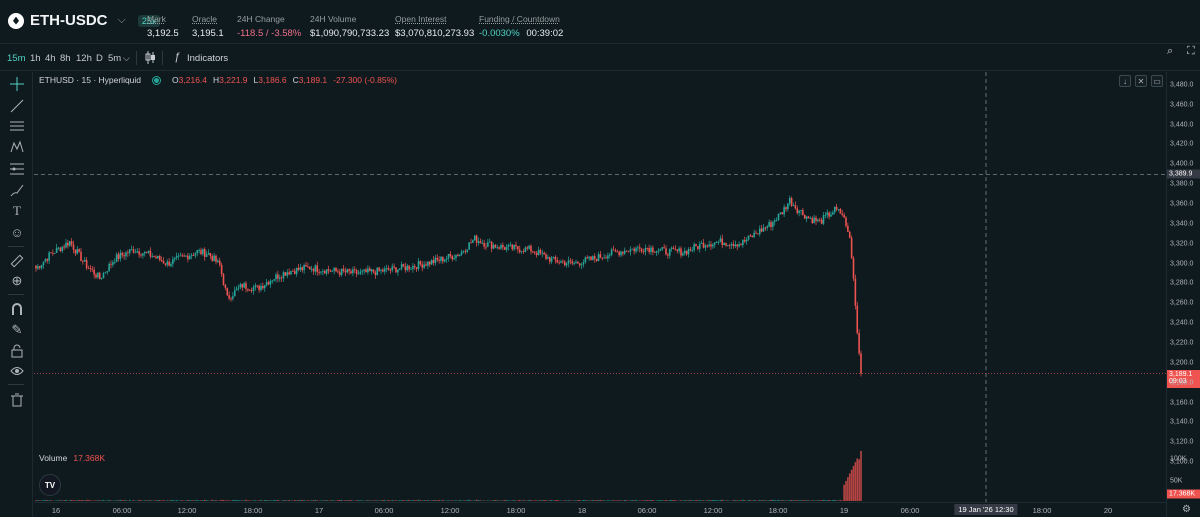 This screenshot has width=1200, height=517. What do you see at coordinates (1125, 81) in the screenshot?
I see `scroll-down-icon: ↓` at bounding box center [1125, 81].